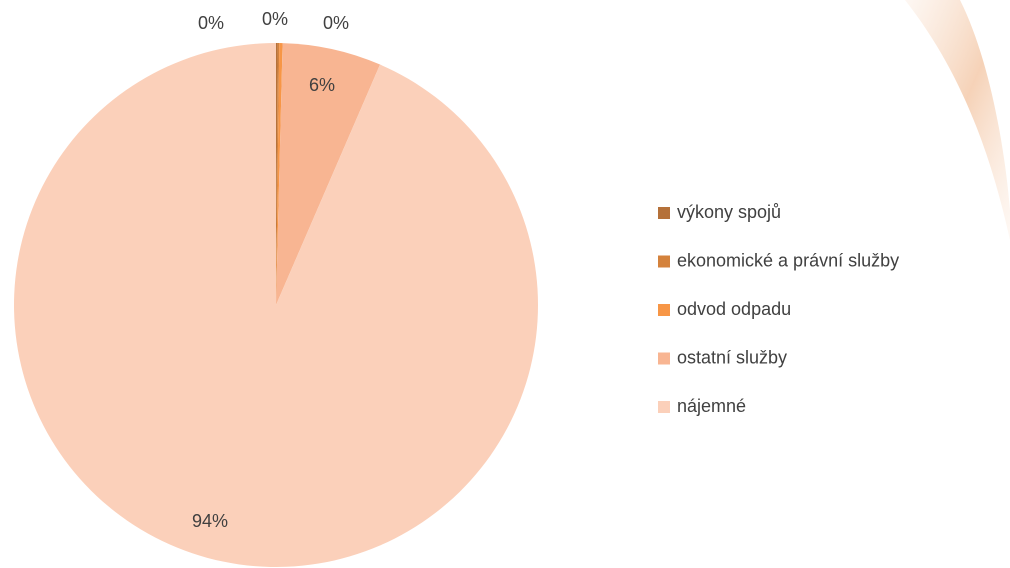  What do you see at coordinates (729, 212) in the screenshot?
I see `legend-label: výkony spojů` at bounding box center [729, 212].